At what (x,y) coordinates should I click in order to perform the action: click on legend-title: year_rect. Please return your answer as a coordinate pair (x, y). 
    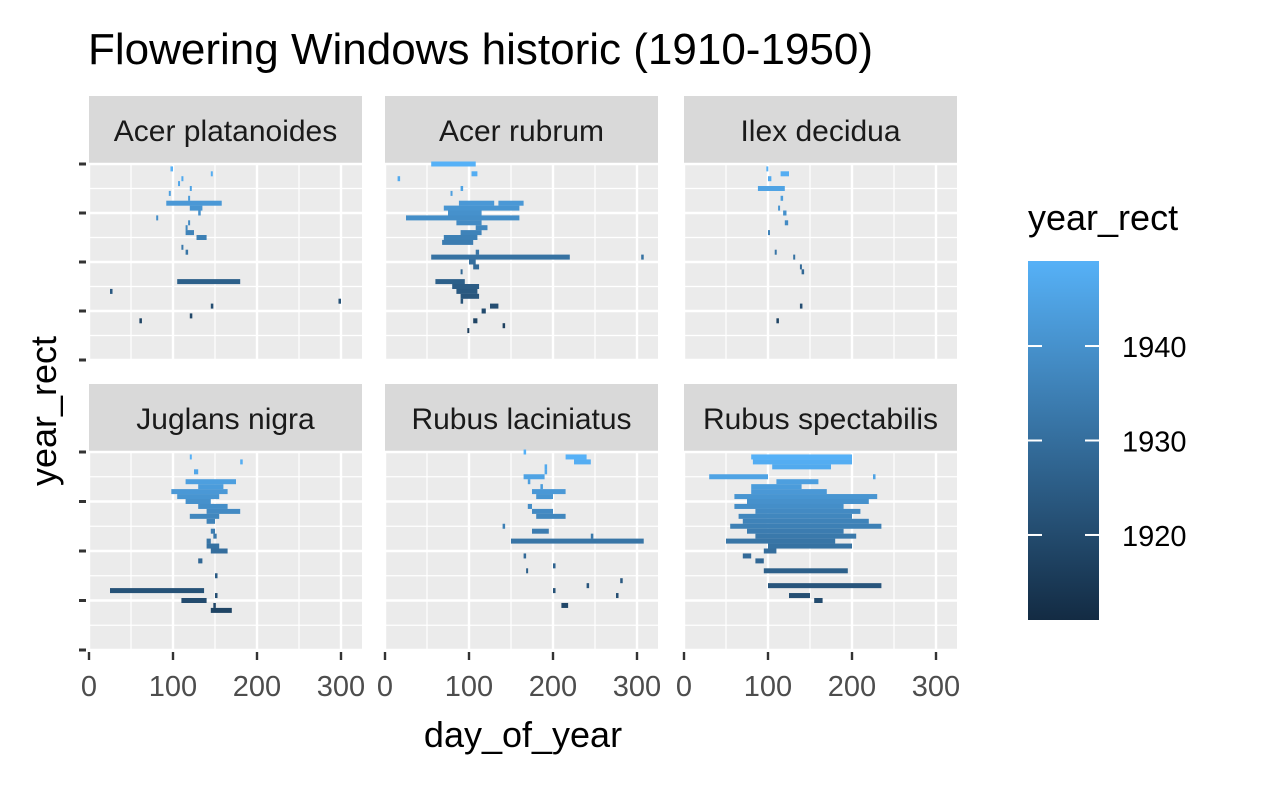
    Looking at the image, I should click on (1103, 217).